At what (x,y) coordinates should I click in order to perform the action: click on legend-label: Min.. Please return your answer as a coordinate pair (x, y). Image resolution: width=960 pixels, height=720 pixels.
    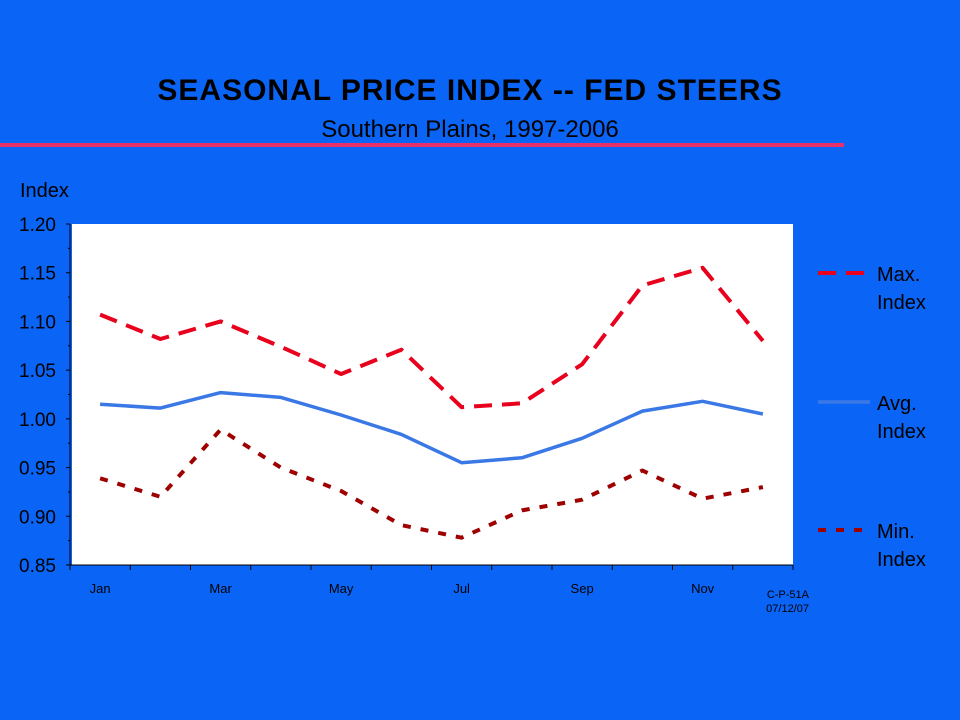
    Looking at the image, I should click on (896, 532).